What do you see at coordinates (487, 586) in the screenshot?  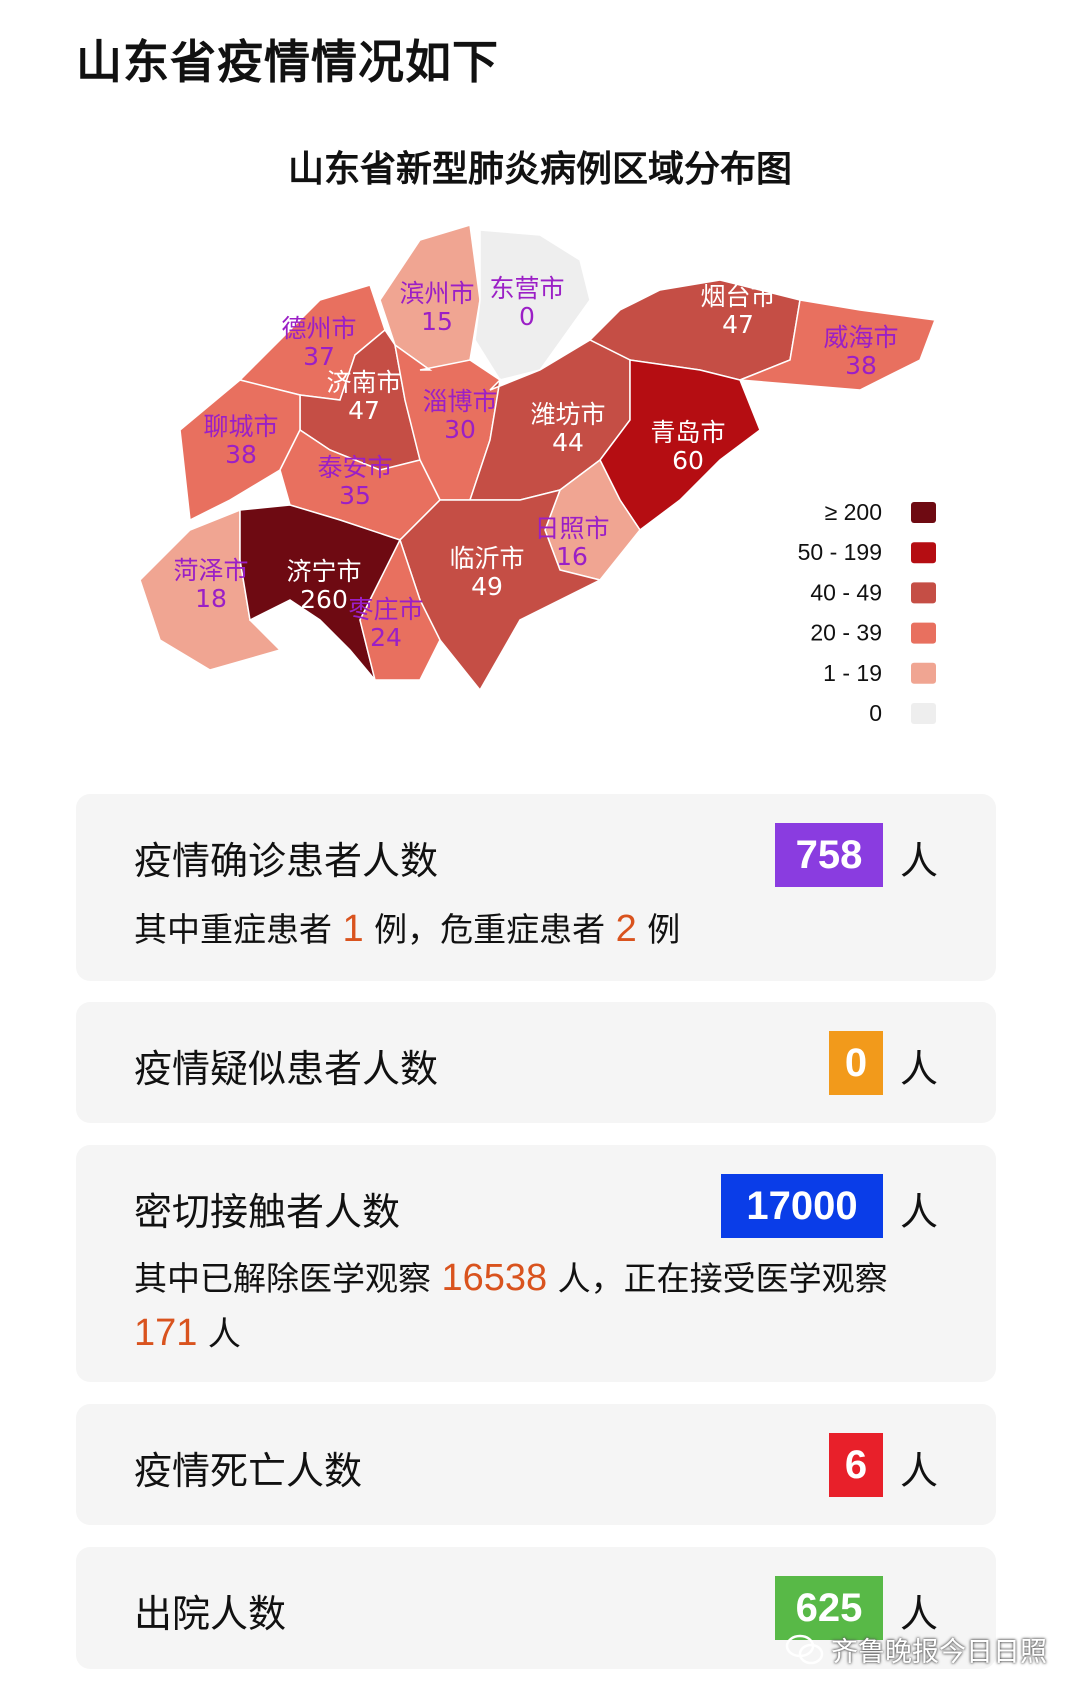 I see `region-value-label: 49` at bounding box center [487, 586].